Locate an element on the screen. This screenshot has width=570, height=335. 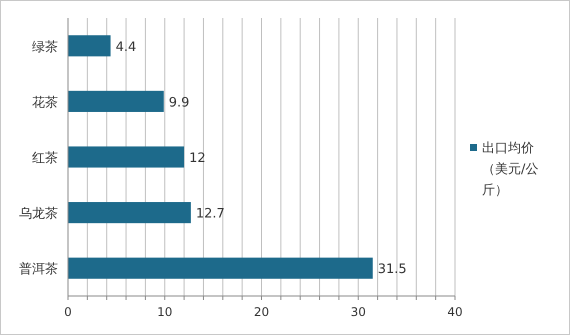
data-label: 12 is located at coordinates (197, 158).